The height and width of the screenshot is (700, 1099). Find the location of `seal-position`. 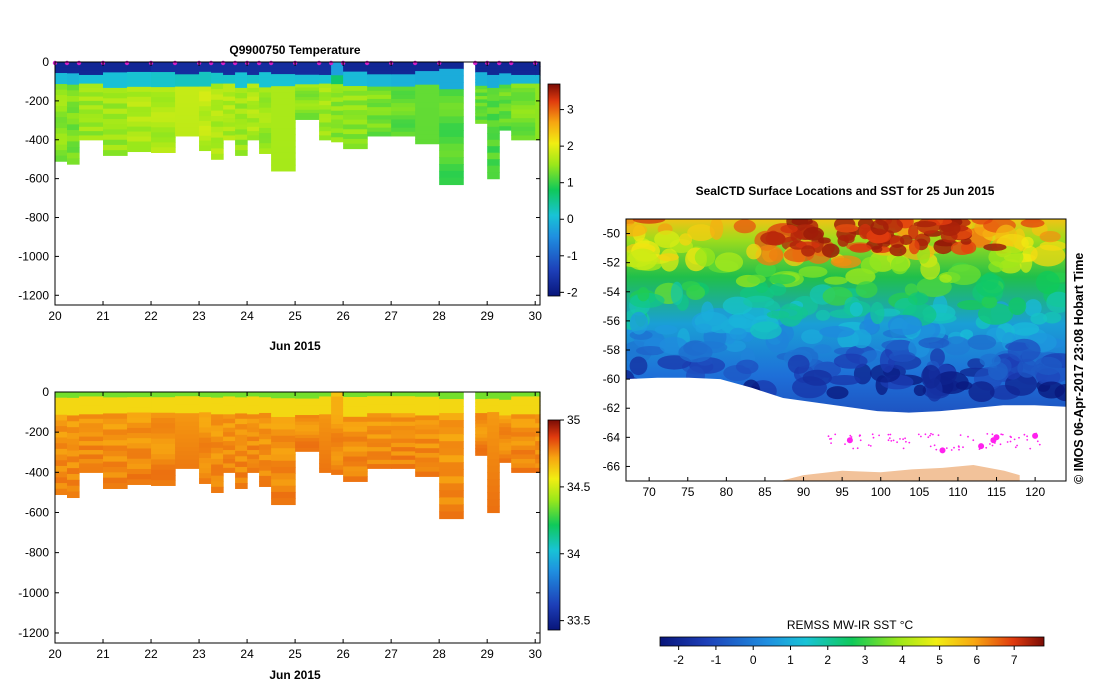

seal-position is located at coordinates (942, 450).